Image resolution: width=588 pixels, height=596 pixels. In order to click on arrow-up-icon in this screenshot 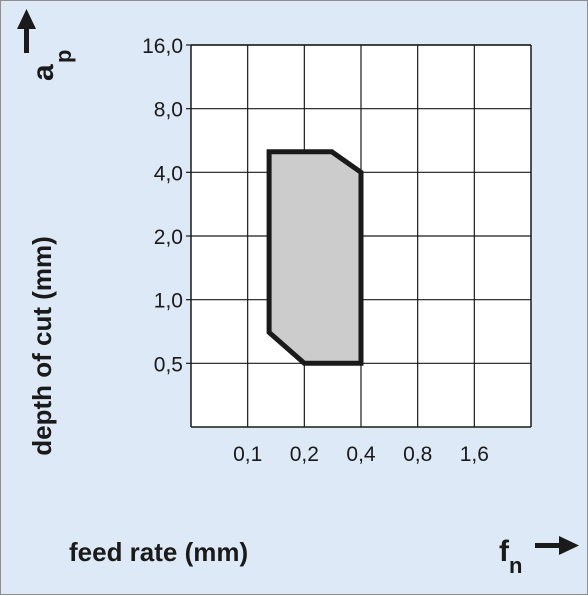, I will do `click(26, 19)`.